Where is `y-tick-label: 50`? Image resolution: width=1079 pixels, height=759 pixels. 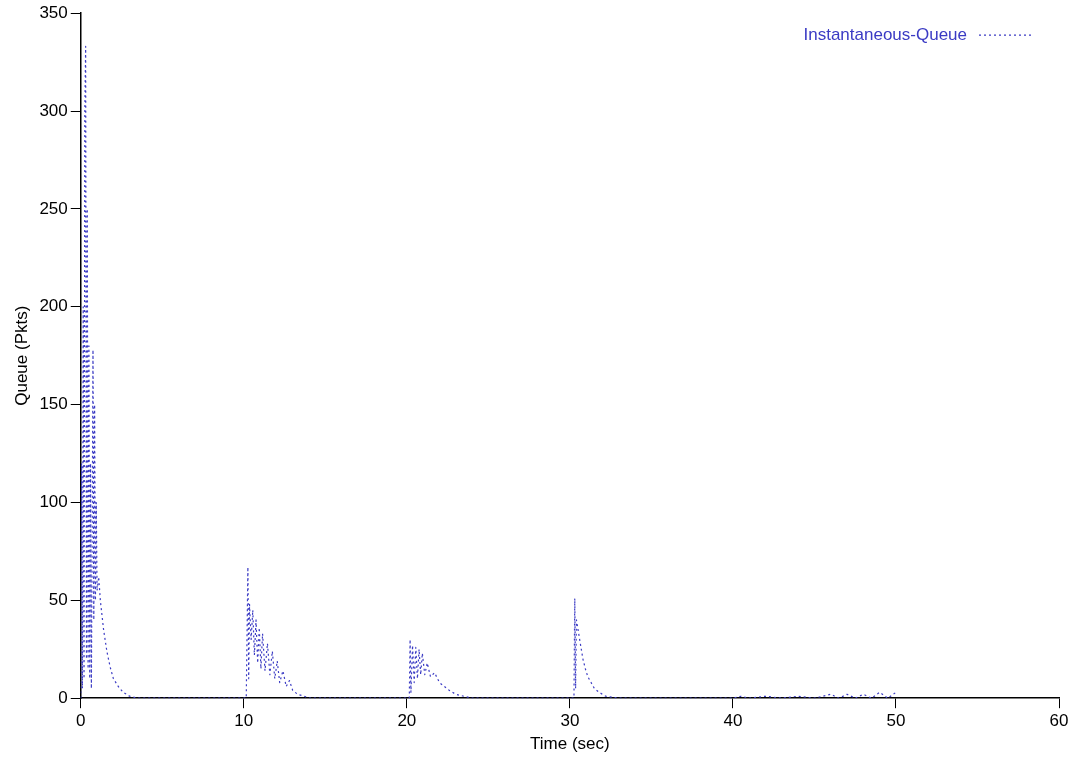 y-tick-label: 50 is located at coordinates (58, 600).